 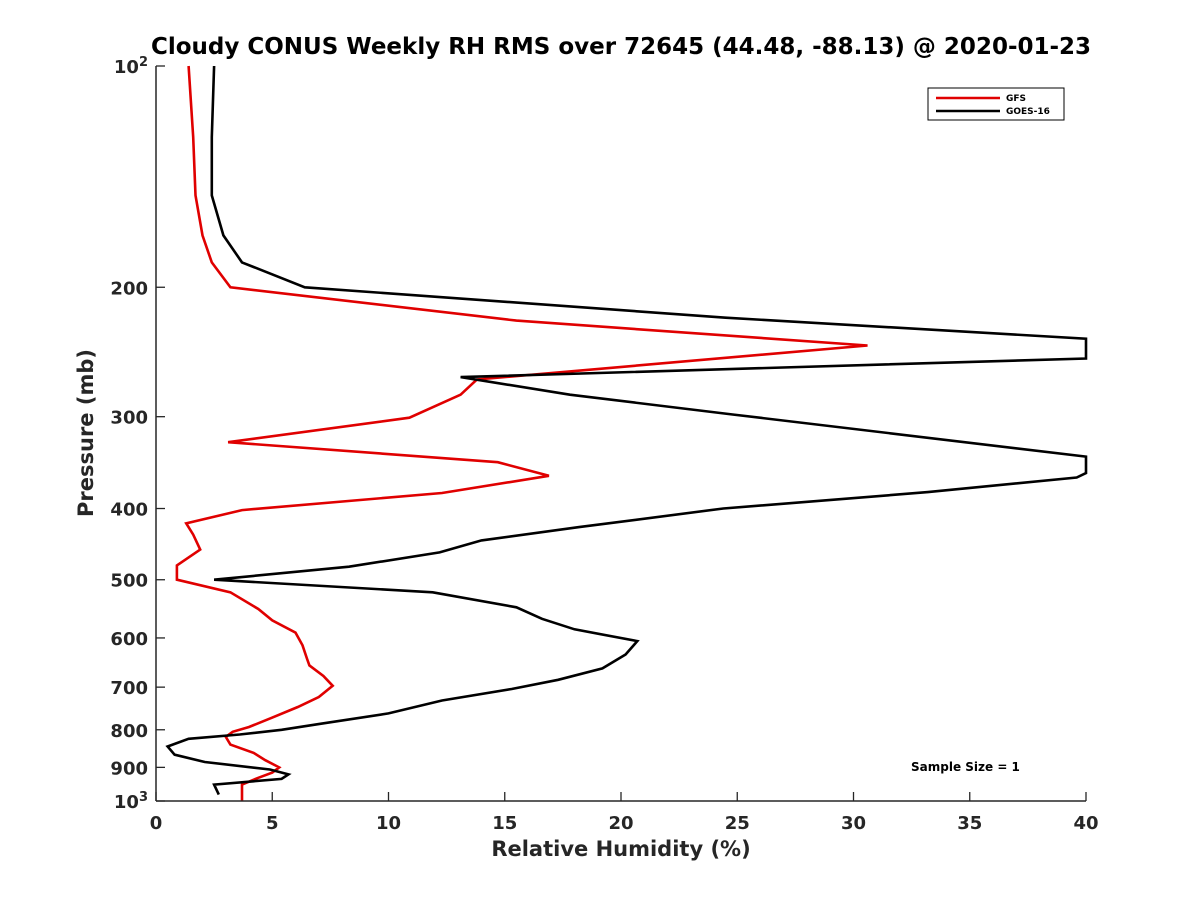 What do you see at coordinates (129, 418) in the screenshot?
I see `y-tick-label: 300` at bounding box center [129, 418].